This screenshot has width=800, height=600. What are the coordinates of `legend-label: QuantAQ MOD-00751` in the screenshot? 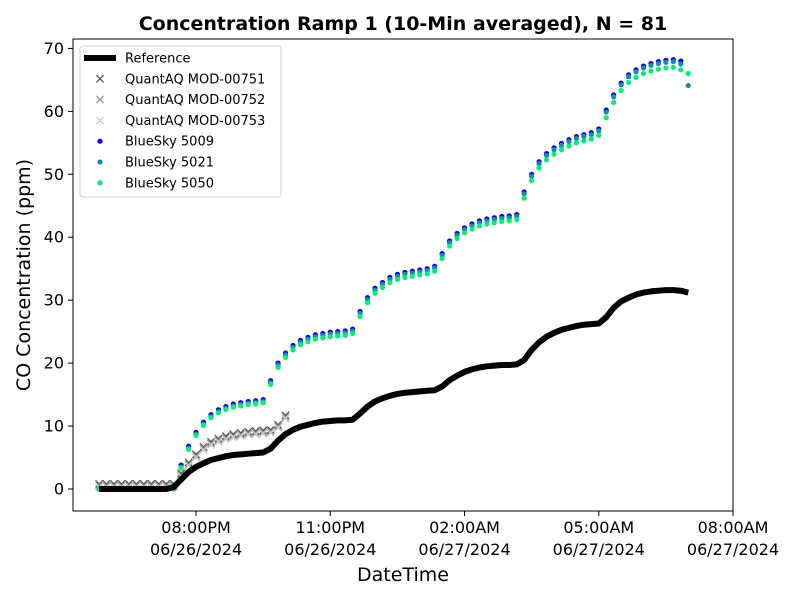 It's located at (195, 79).